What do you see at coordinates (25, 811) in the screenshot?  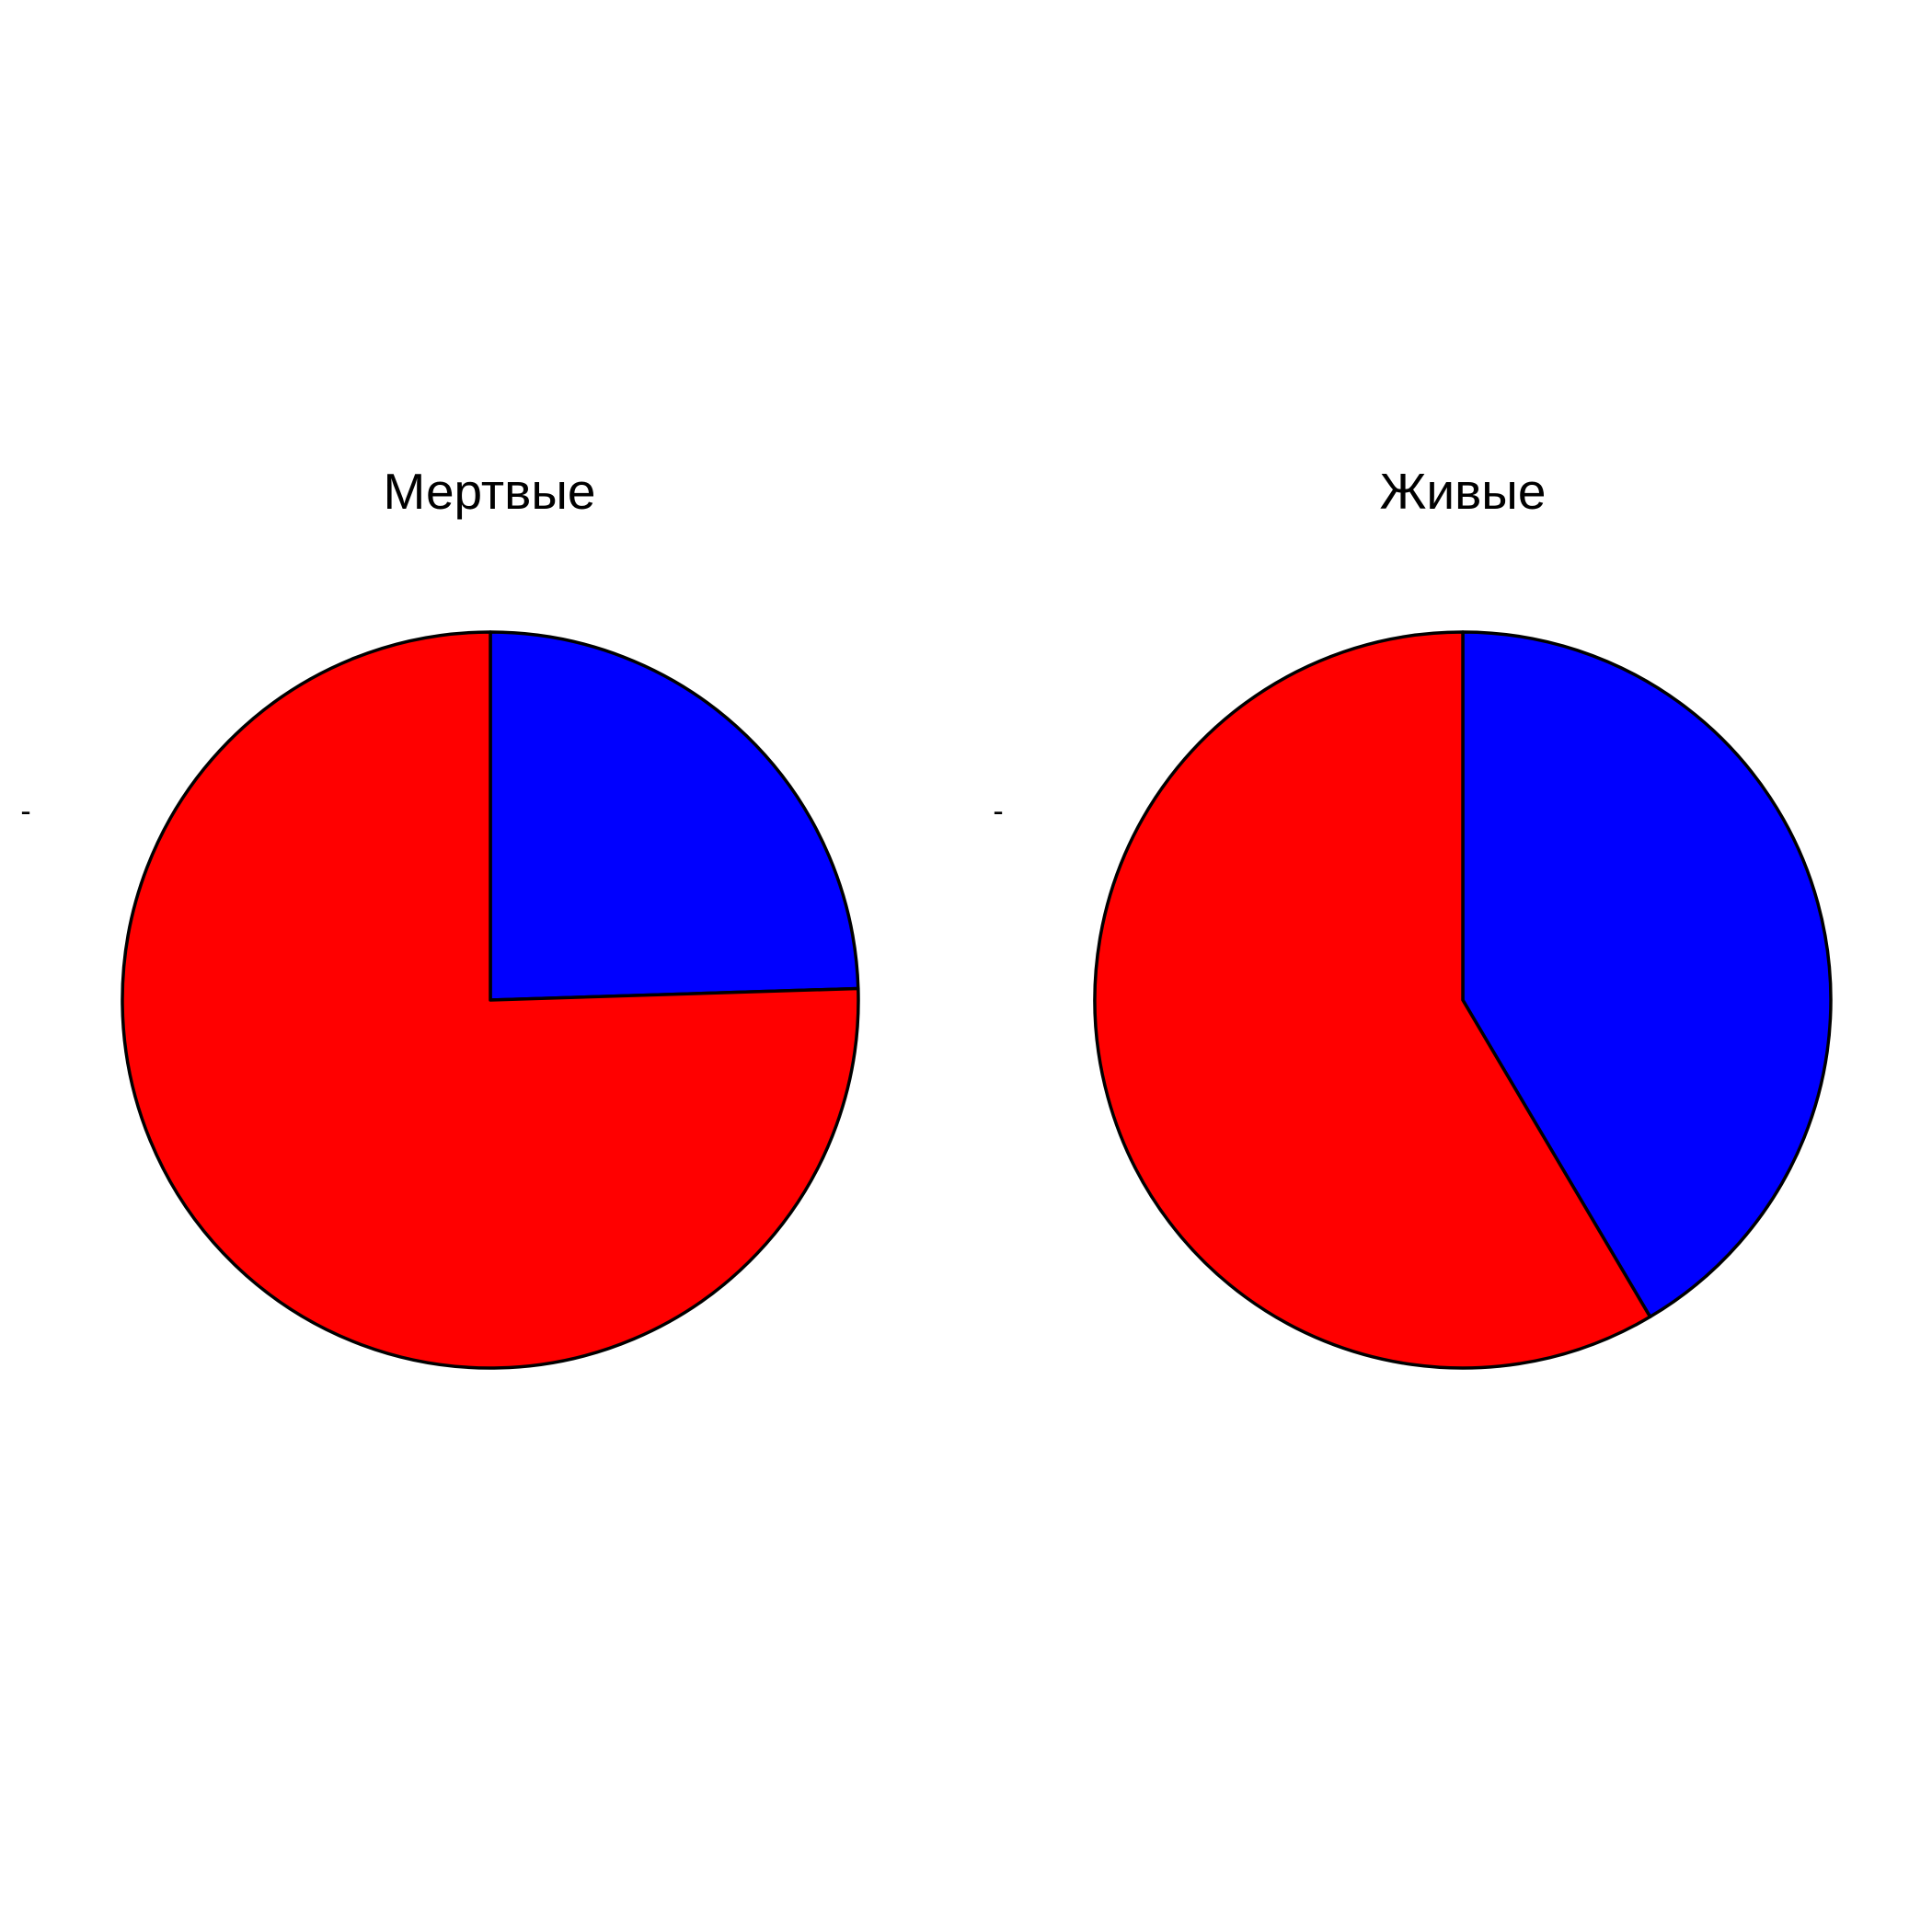 I see `side-label-dead: -` at bounding box center [25, 811].